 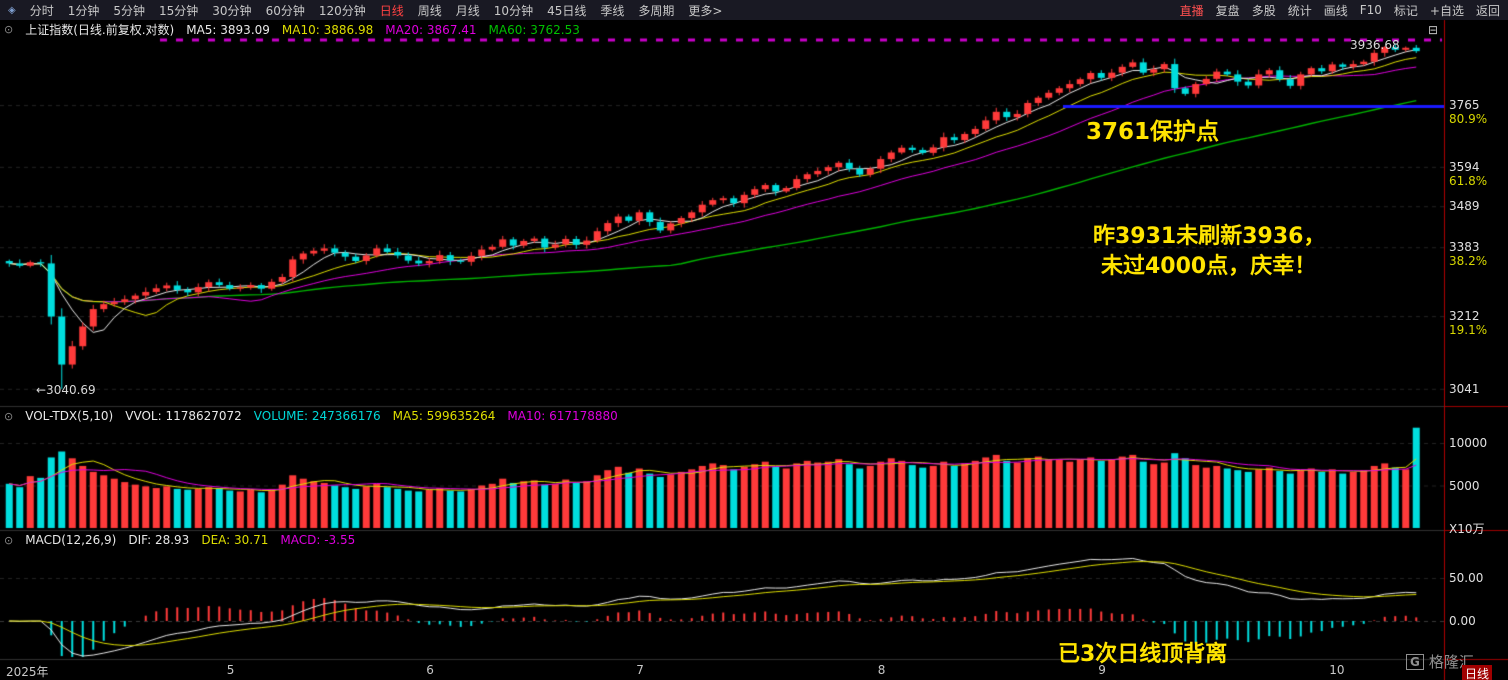 I want to click on gelonghui-logo-icon: G, so click(x=1415, y=661).